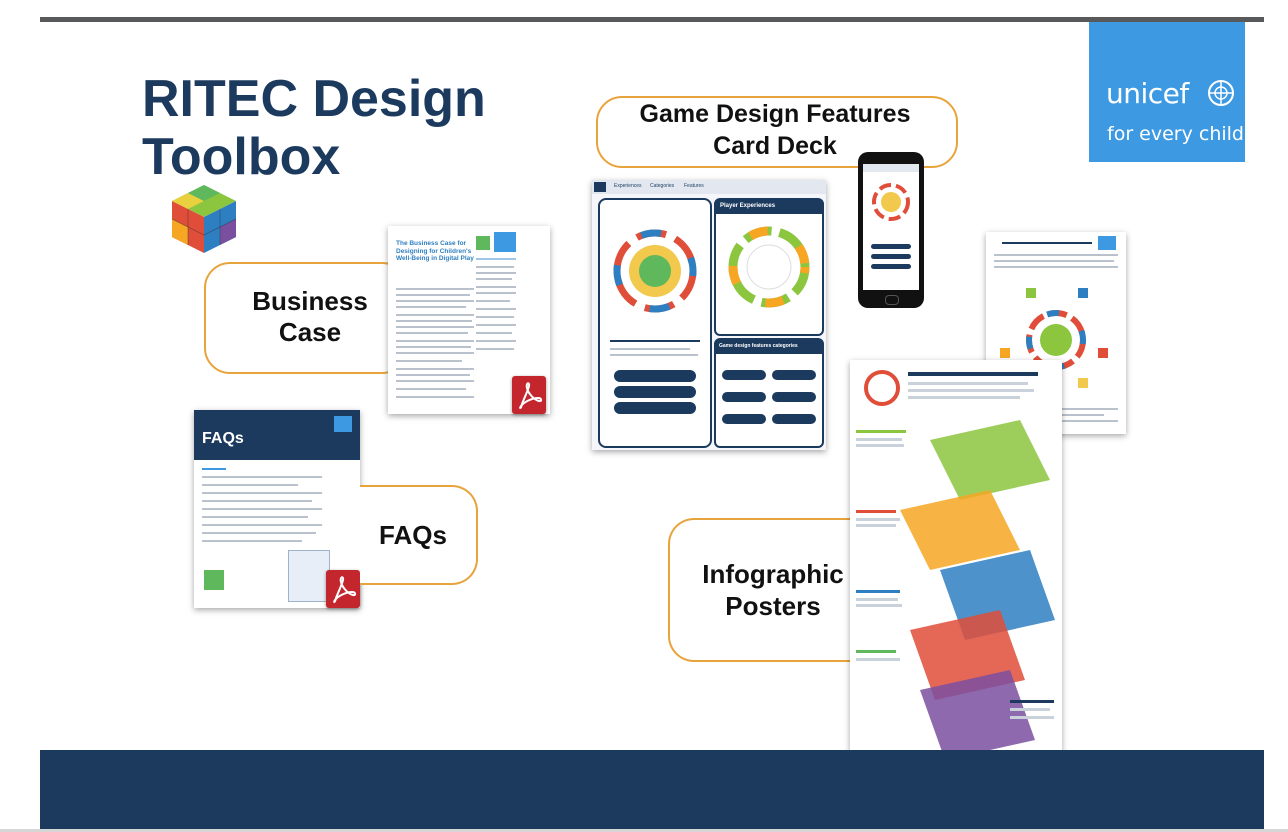 This screenshot has width=1288, height=832. I want to click on phone-screen, so click(891, 227).